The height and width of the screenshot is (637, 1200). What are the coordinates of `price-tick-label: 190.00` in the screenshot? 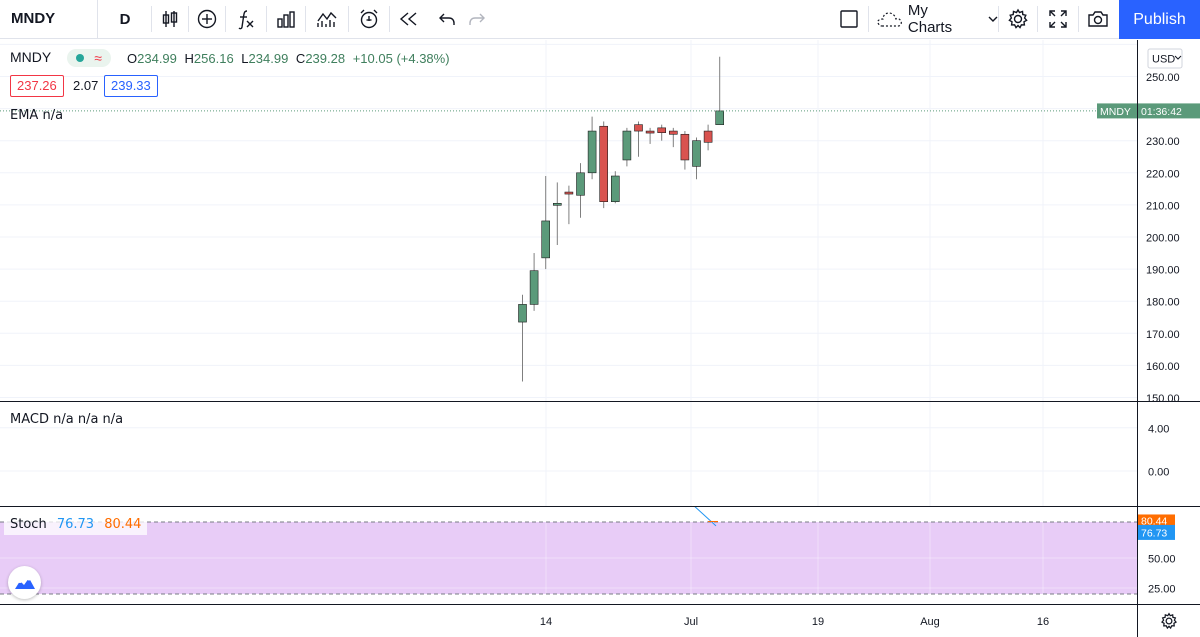 It's located at (1163, 271).